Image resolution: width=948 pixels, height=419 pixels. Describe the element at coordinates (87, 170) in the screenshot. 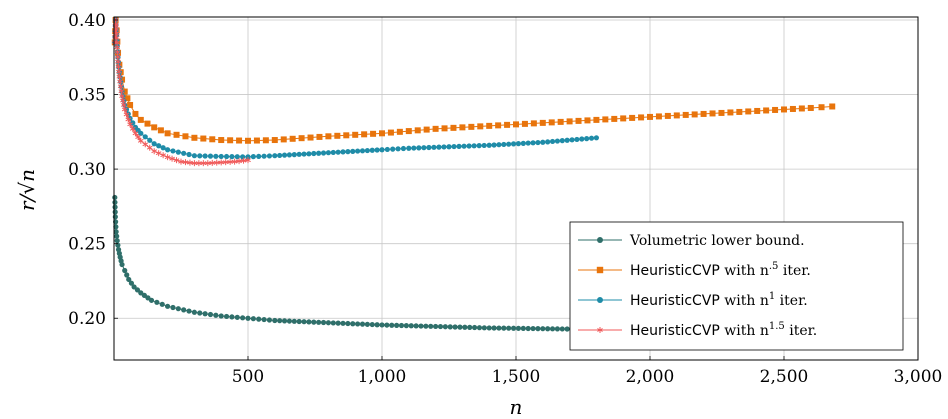

I see `y-tick-label: 0.30` at that location.